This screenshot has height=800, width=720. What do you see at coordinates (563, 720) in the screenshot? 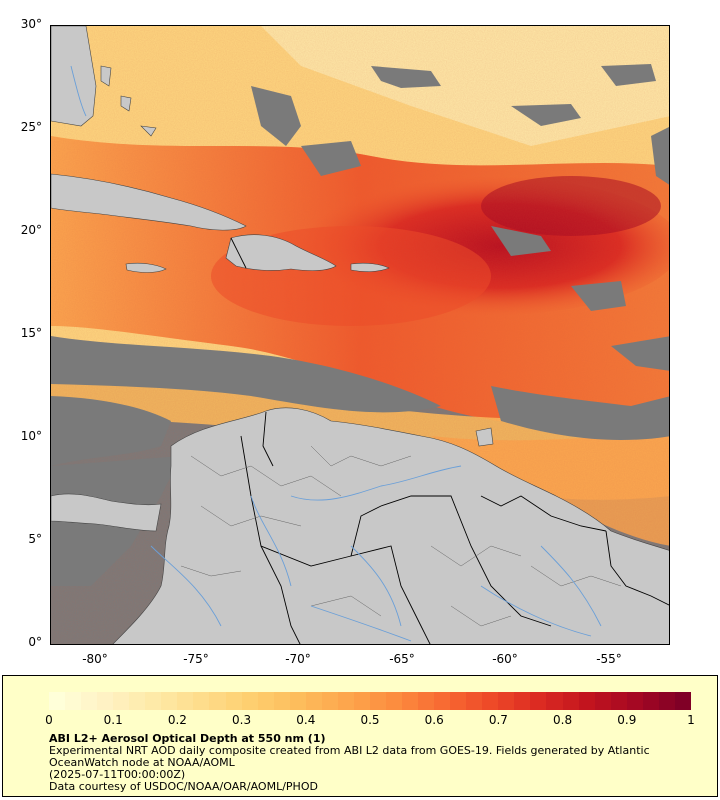
I see `colorbar-tick-label: 0.8` at bounding box center [563, 720].